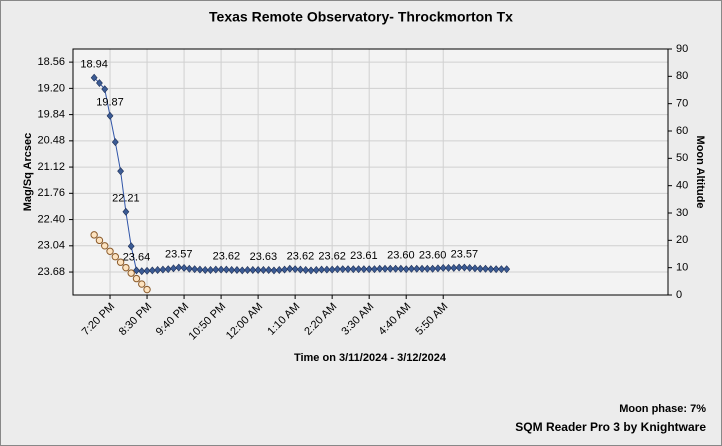 Image resolution: width=722 pixels, height=446 pixels. What do you see at coordinates (51, 88) in the screenshot?
I see `y-tick-label: 19.20` at bounding box center [51, 88].